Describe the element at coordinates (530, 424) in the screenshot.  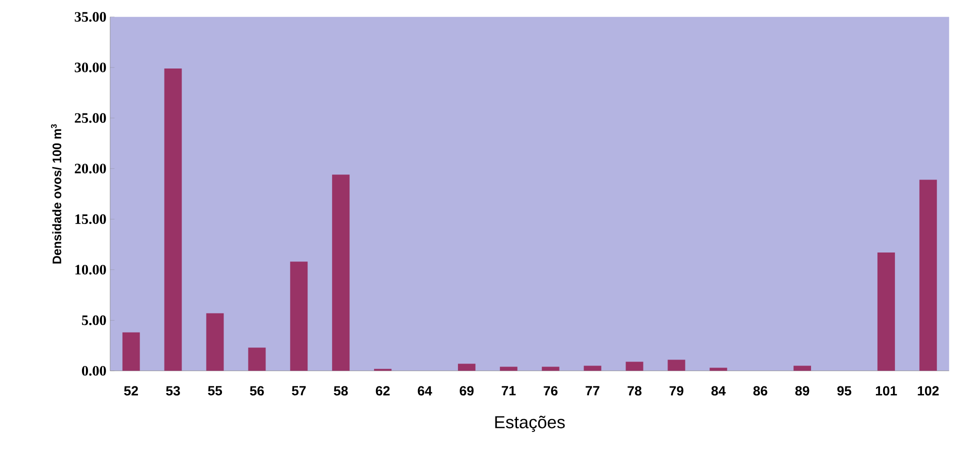
I see `x-axis-title: Estações` at that location.